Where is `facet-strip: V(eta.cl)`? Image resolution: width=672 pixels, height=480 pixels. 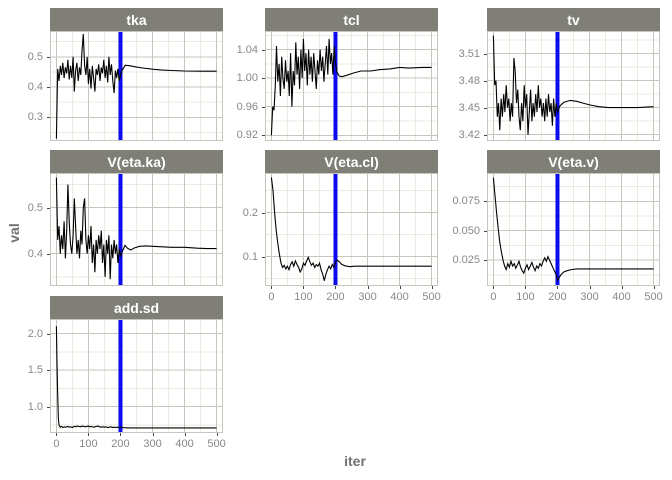 facet-strip: V(eta.cl) is located at coordinates (351, 161).